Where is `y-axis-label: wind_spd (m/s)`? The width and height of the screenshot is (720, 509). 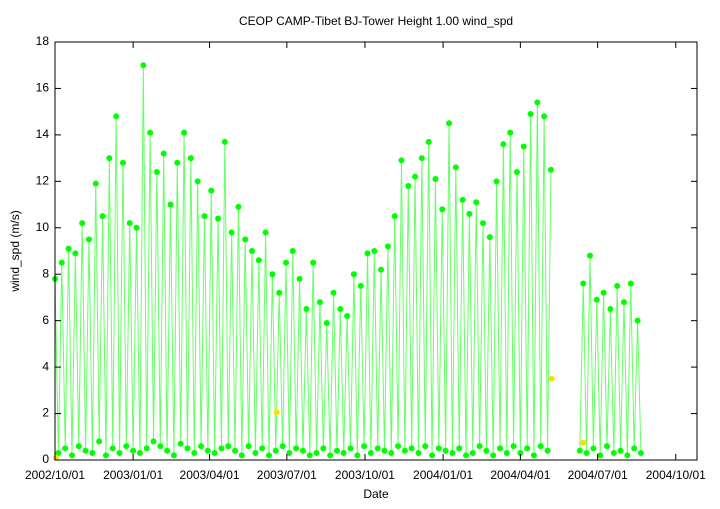 y-axis-label: wind_spd (m/s) is located at coordinates (15, 251).